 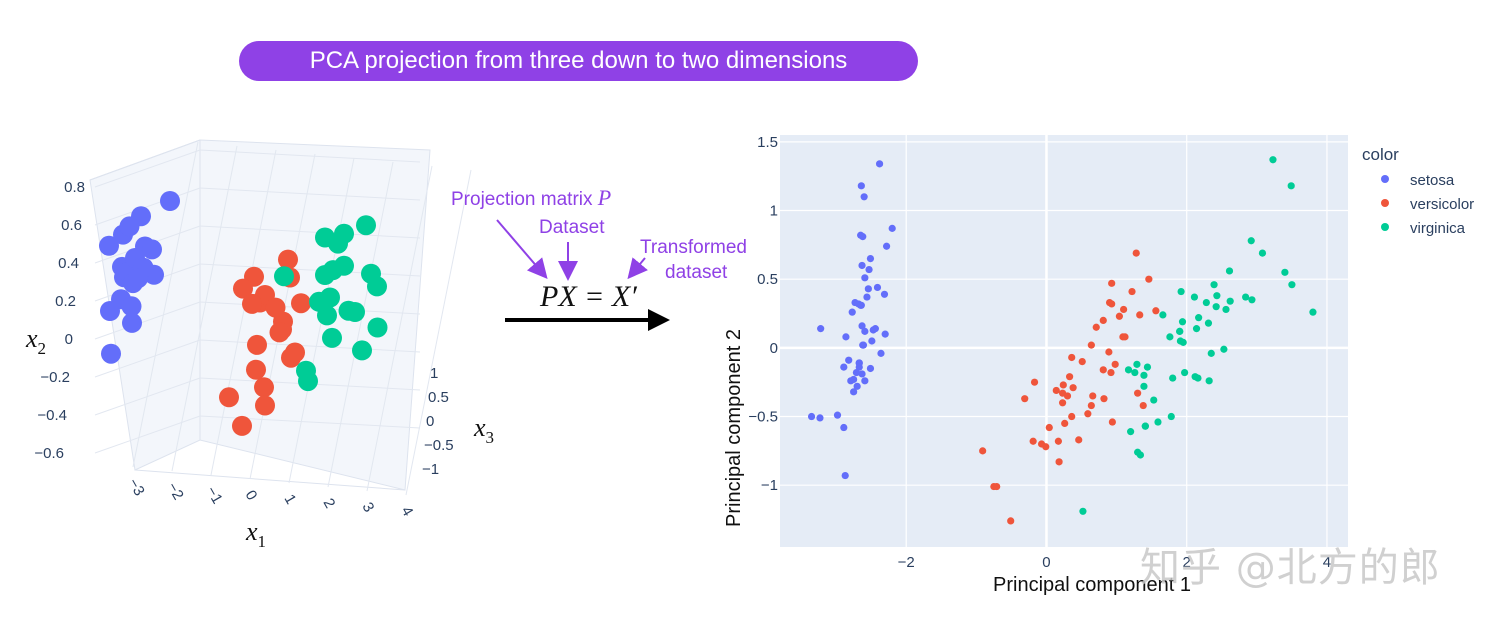 I want to click on y-tick-label: 0.5, so click(x=767, y=279).